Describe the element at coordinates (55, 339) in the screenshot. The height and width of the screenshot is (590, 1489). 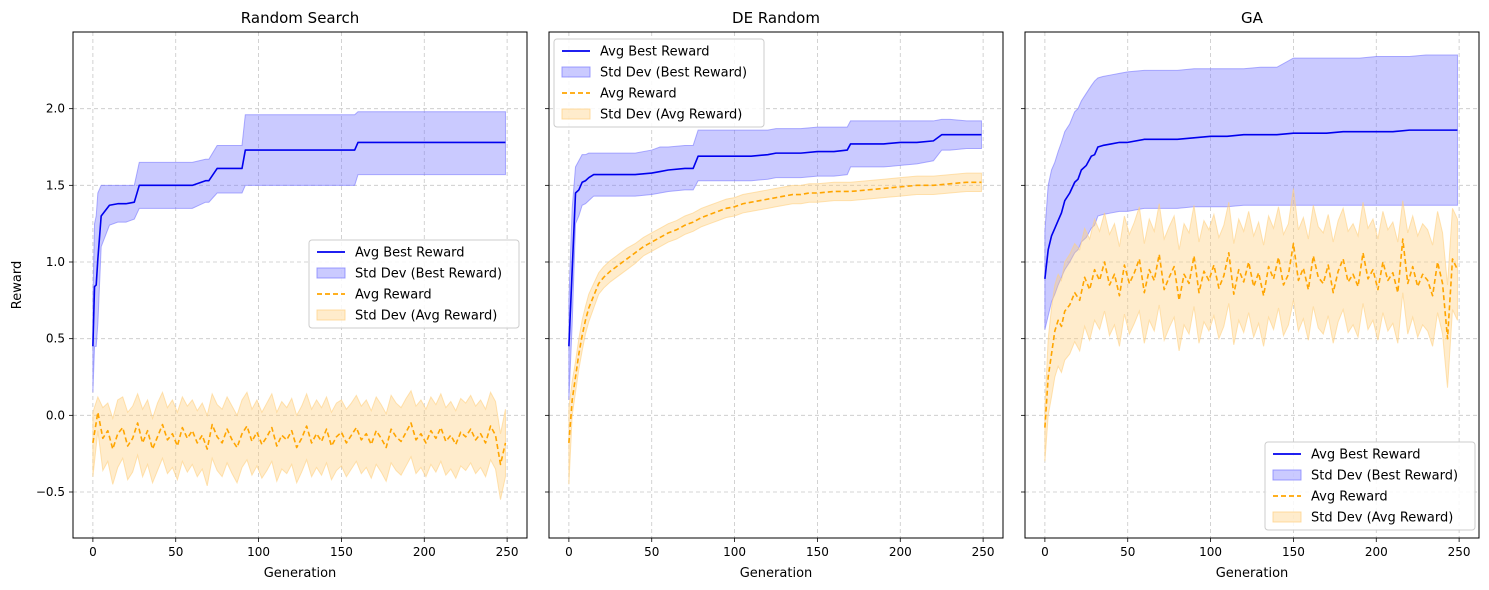
I see `y-tick-label: 0.5` at that location.